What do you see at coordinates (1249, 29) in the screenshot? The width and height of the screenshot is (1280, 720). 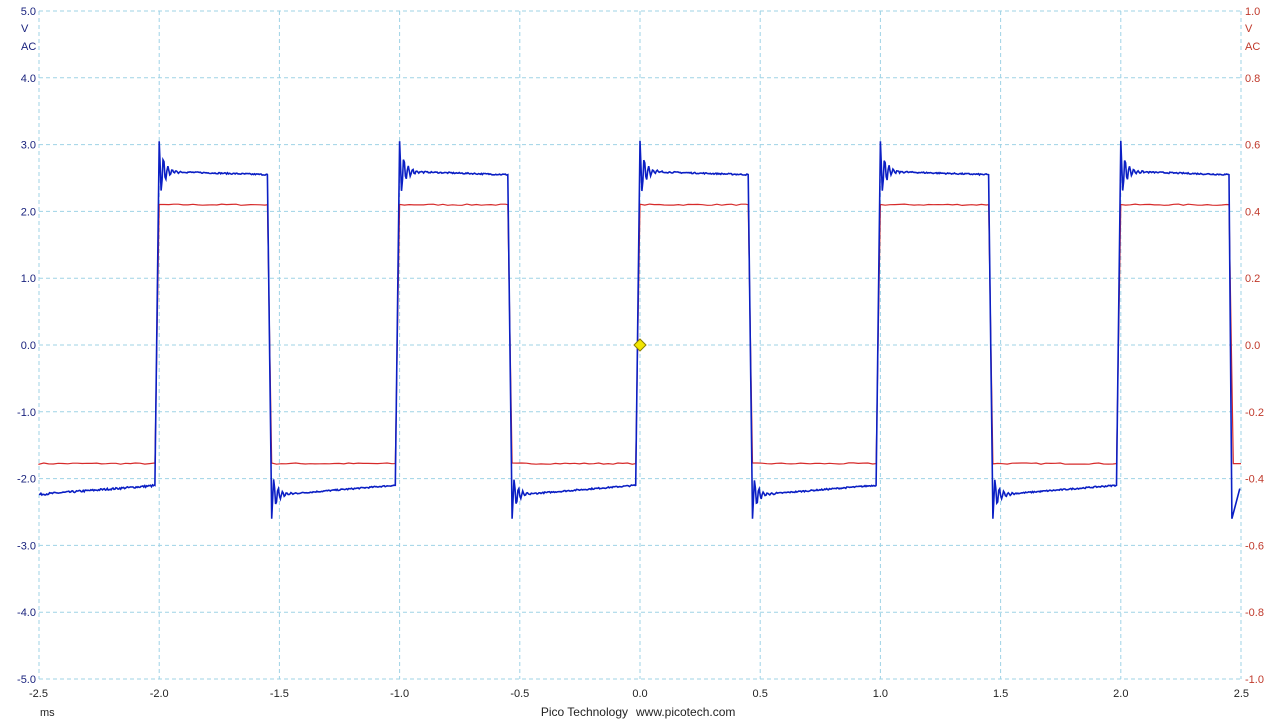 I see `right-axis-unit: V` at bounding box center [1249, 29].